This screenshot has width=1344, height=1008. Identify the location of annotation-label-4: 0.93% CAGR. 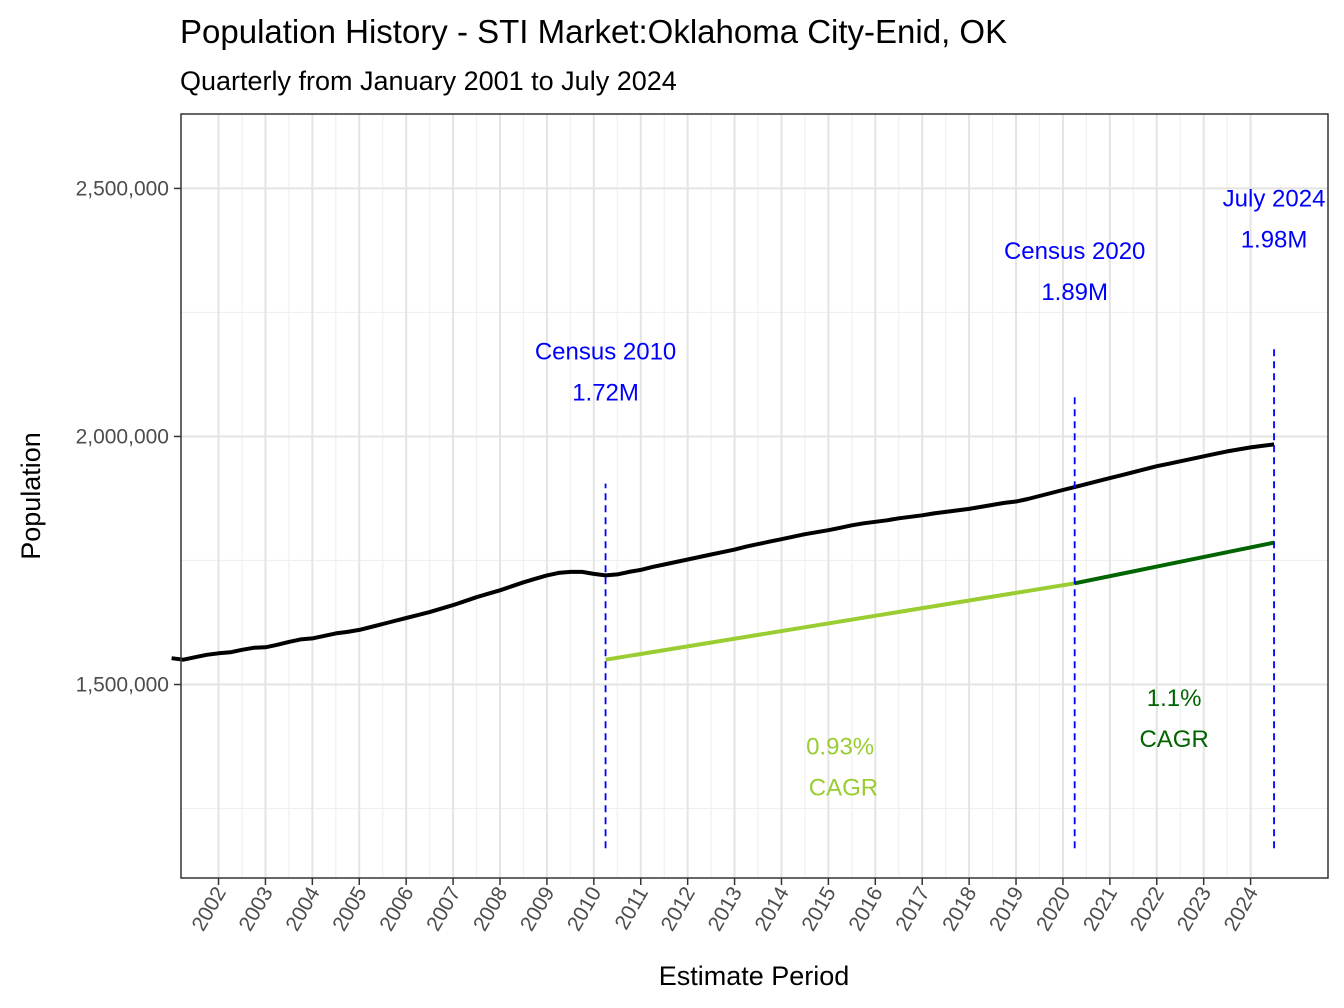
(840, 767).